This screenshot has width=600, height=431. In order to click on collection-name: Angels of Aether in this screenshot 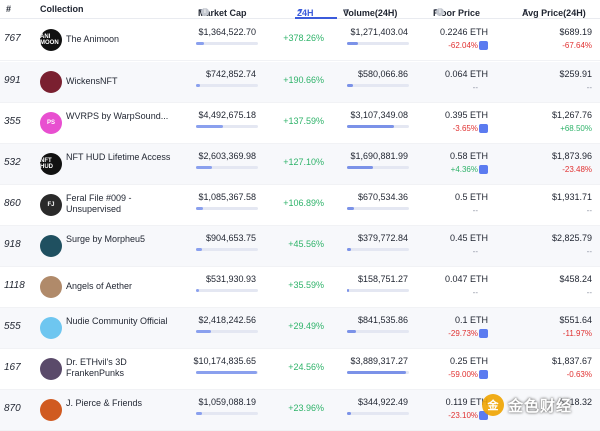, I will do `click(99, 286)`.